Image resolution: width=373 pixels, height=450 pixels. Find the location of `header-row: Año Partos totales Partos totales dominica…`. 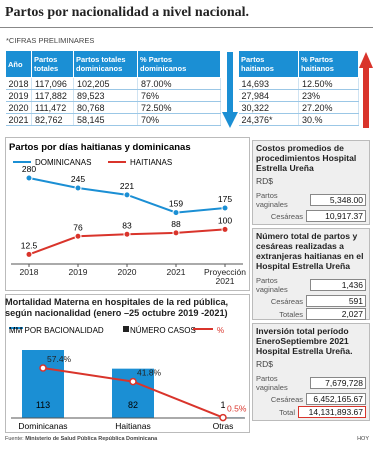

header-row: Año Partos totales Partos totales dominica… is located at coordinates (113, 64).